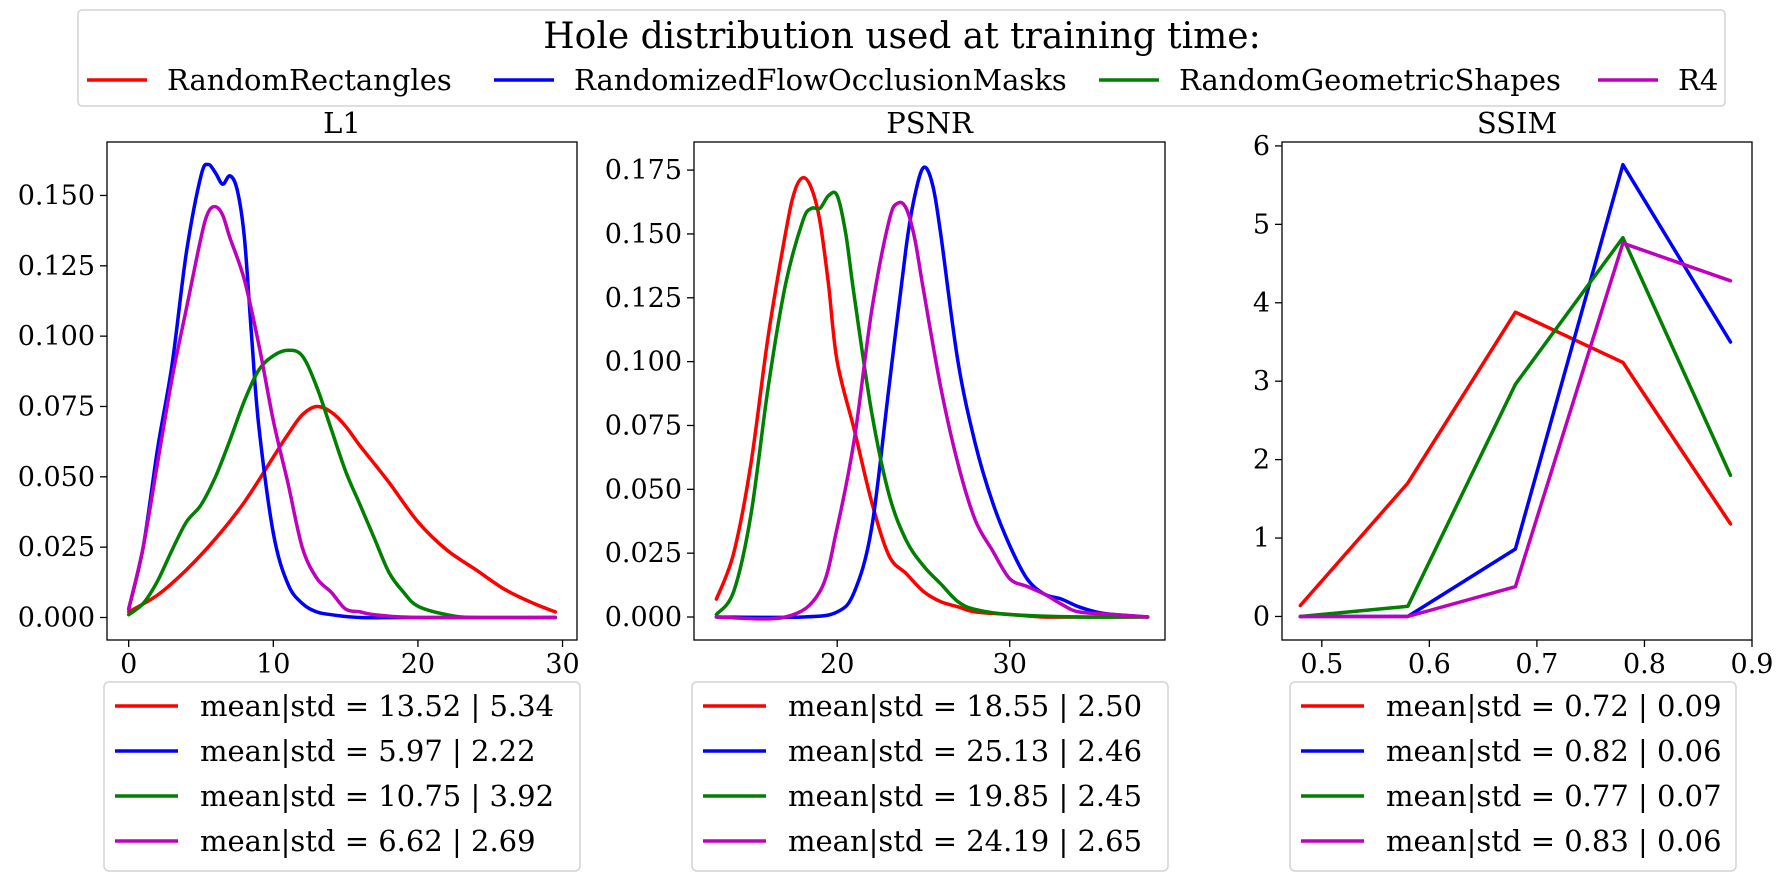  I want to click on legend-entry-label: mean|std = 0.77 | 0.07, so click(1554, 796).